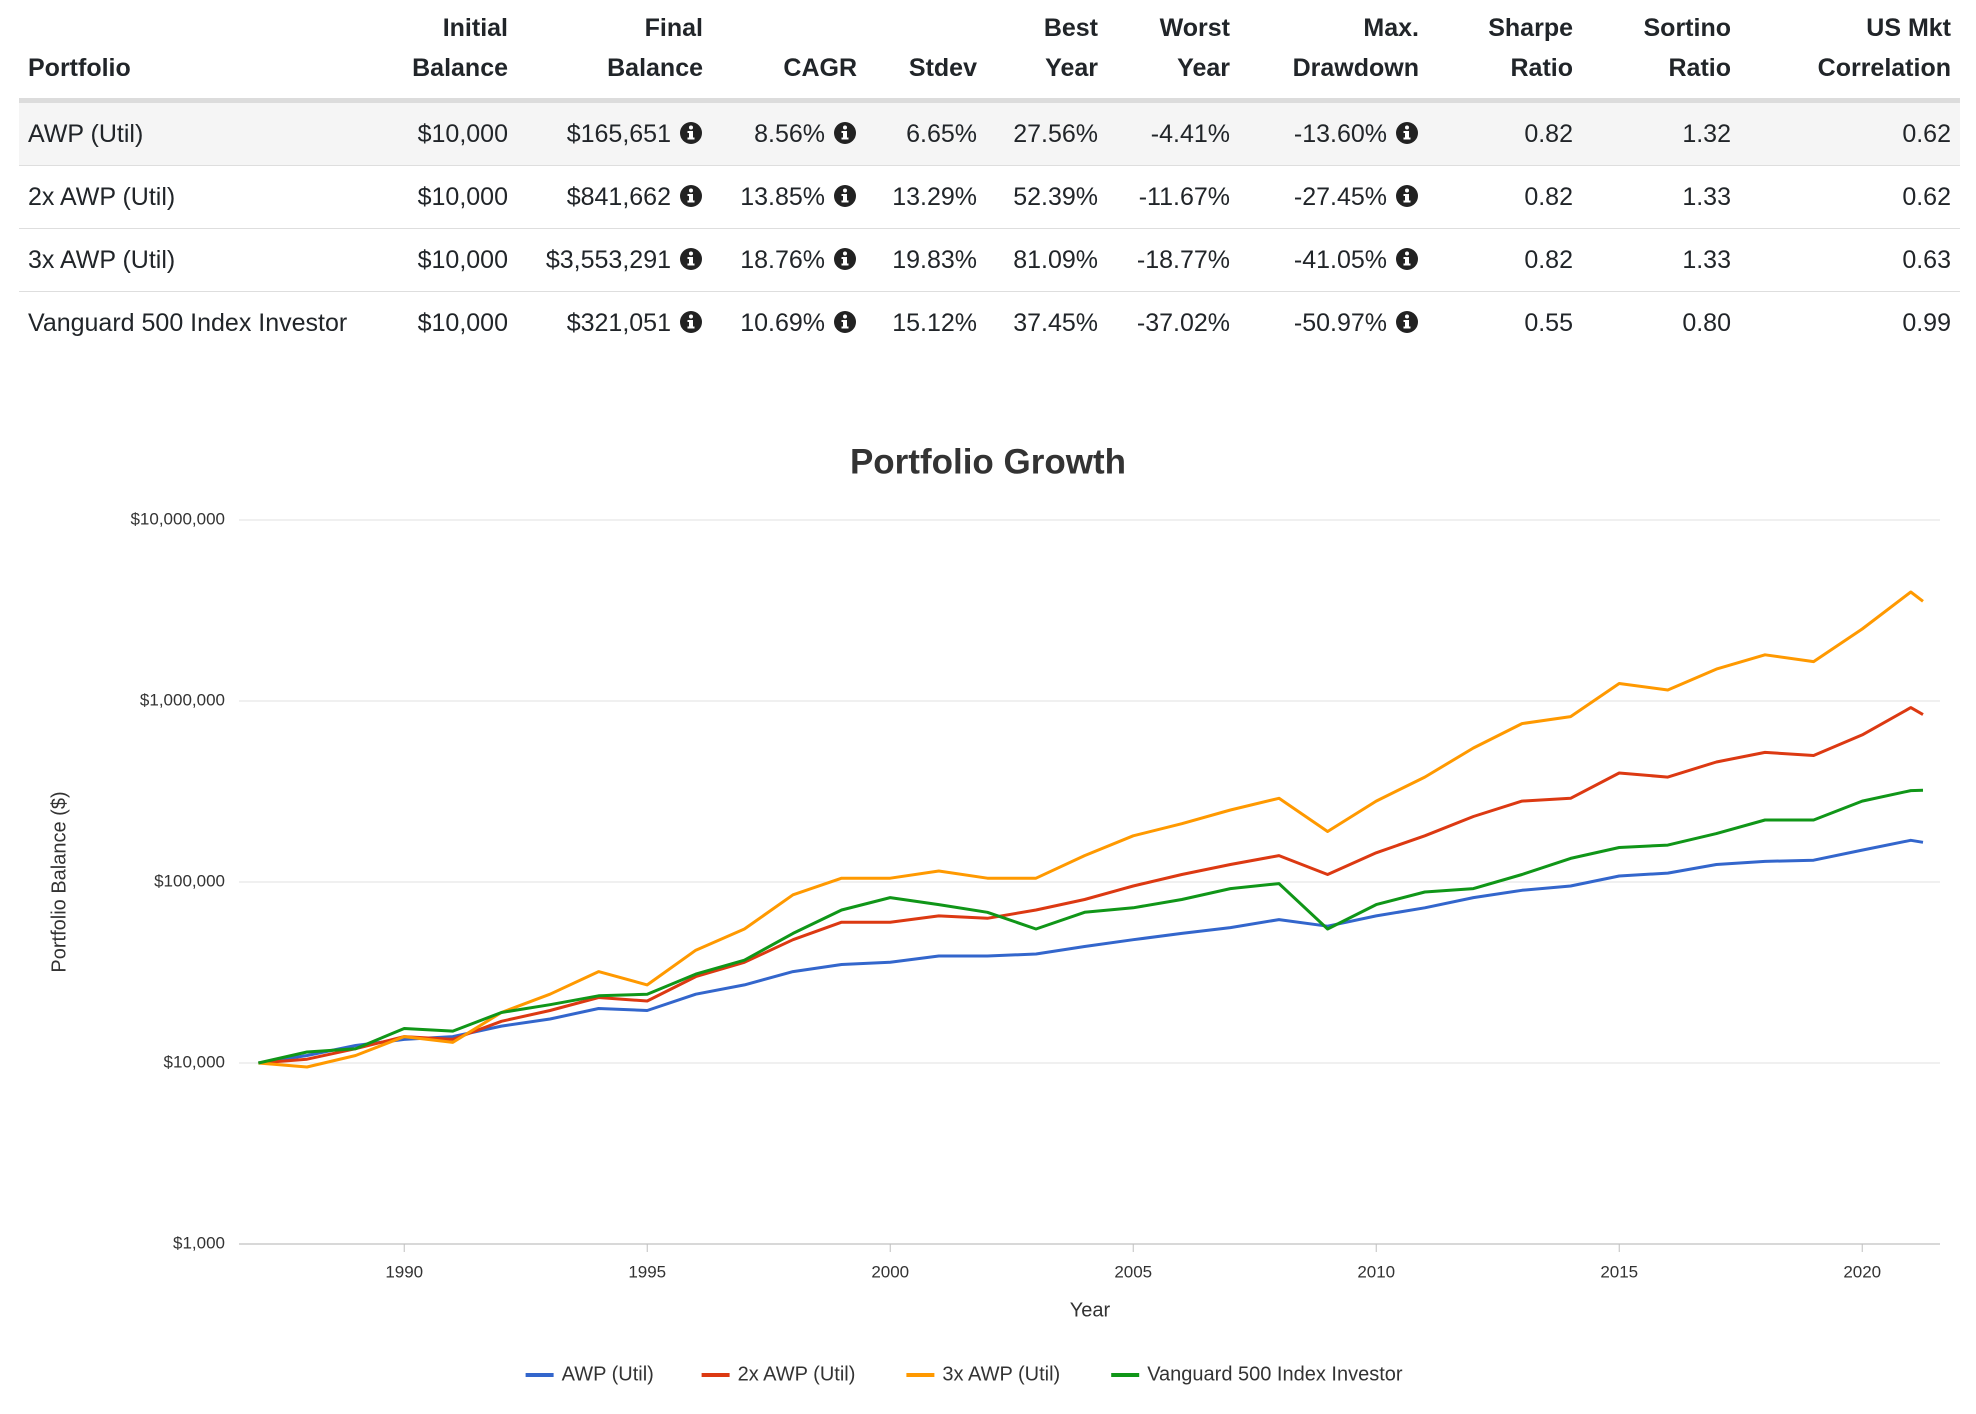 The height and width of the screenshot is (1414, 1976). Describe the element at coordinates (614, 197) in the screenshot. I see `table-cell: $841,662` at that location.